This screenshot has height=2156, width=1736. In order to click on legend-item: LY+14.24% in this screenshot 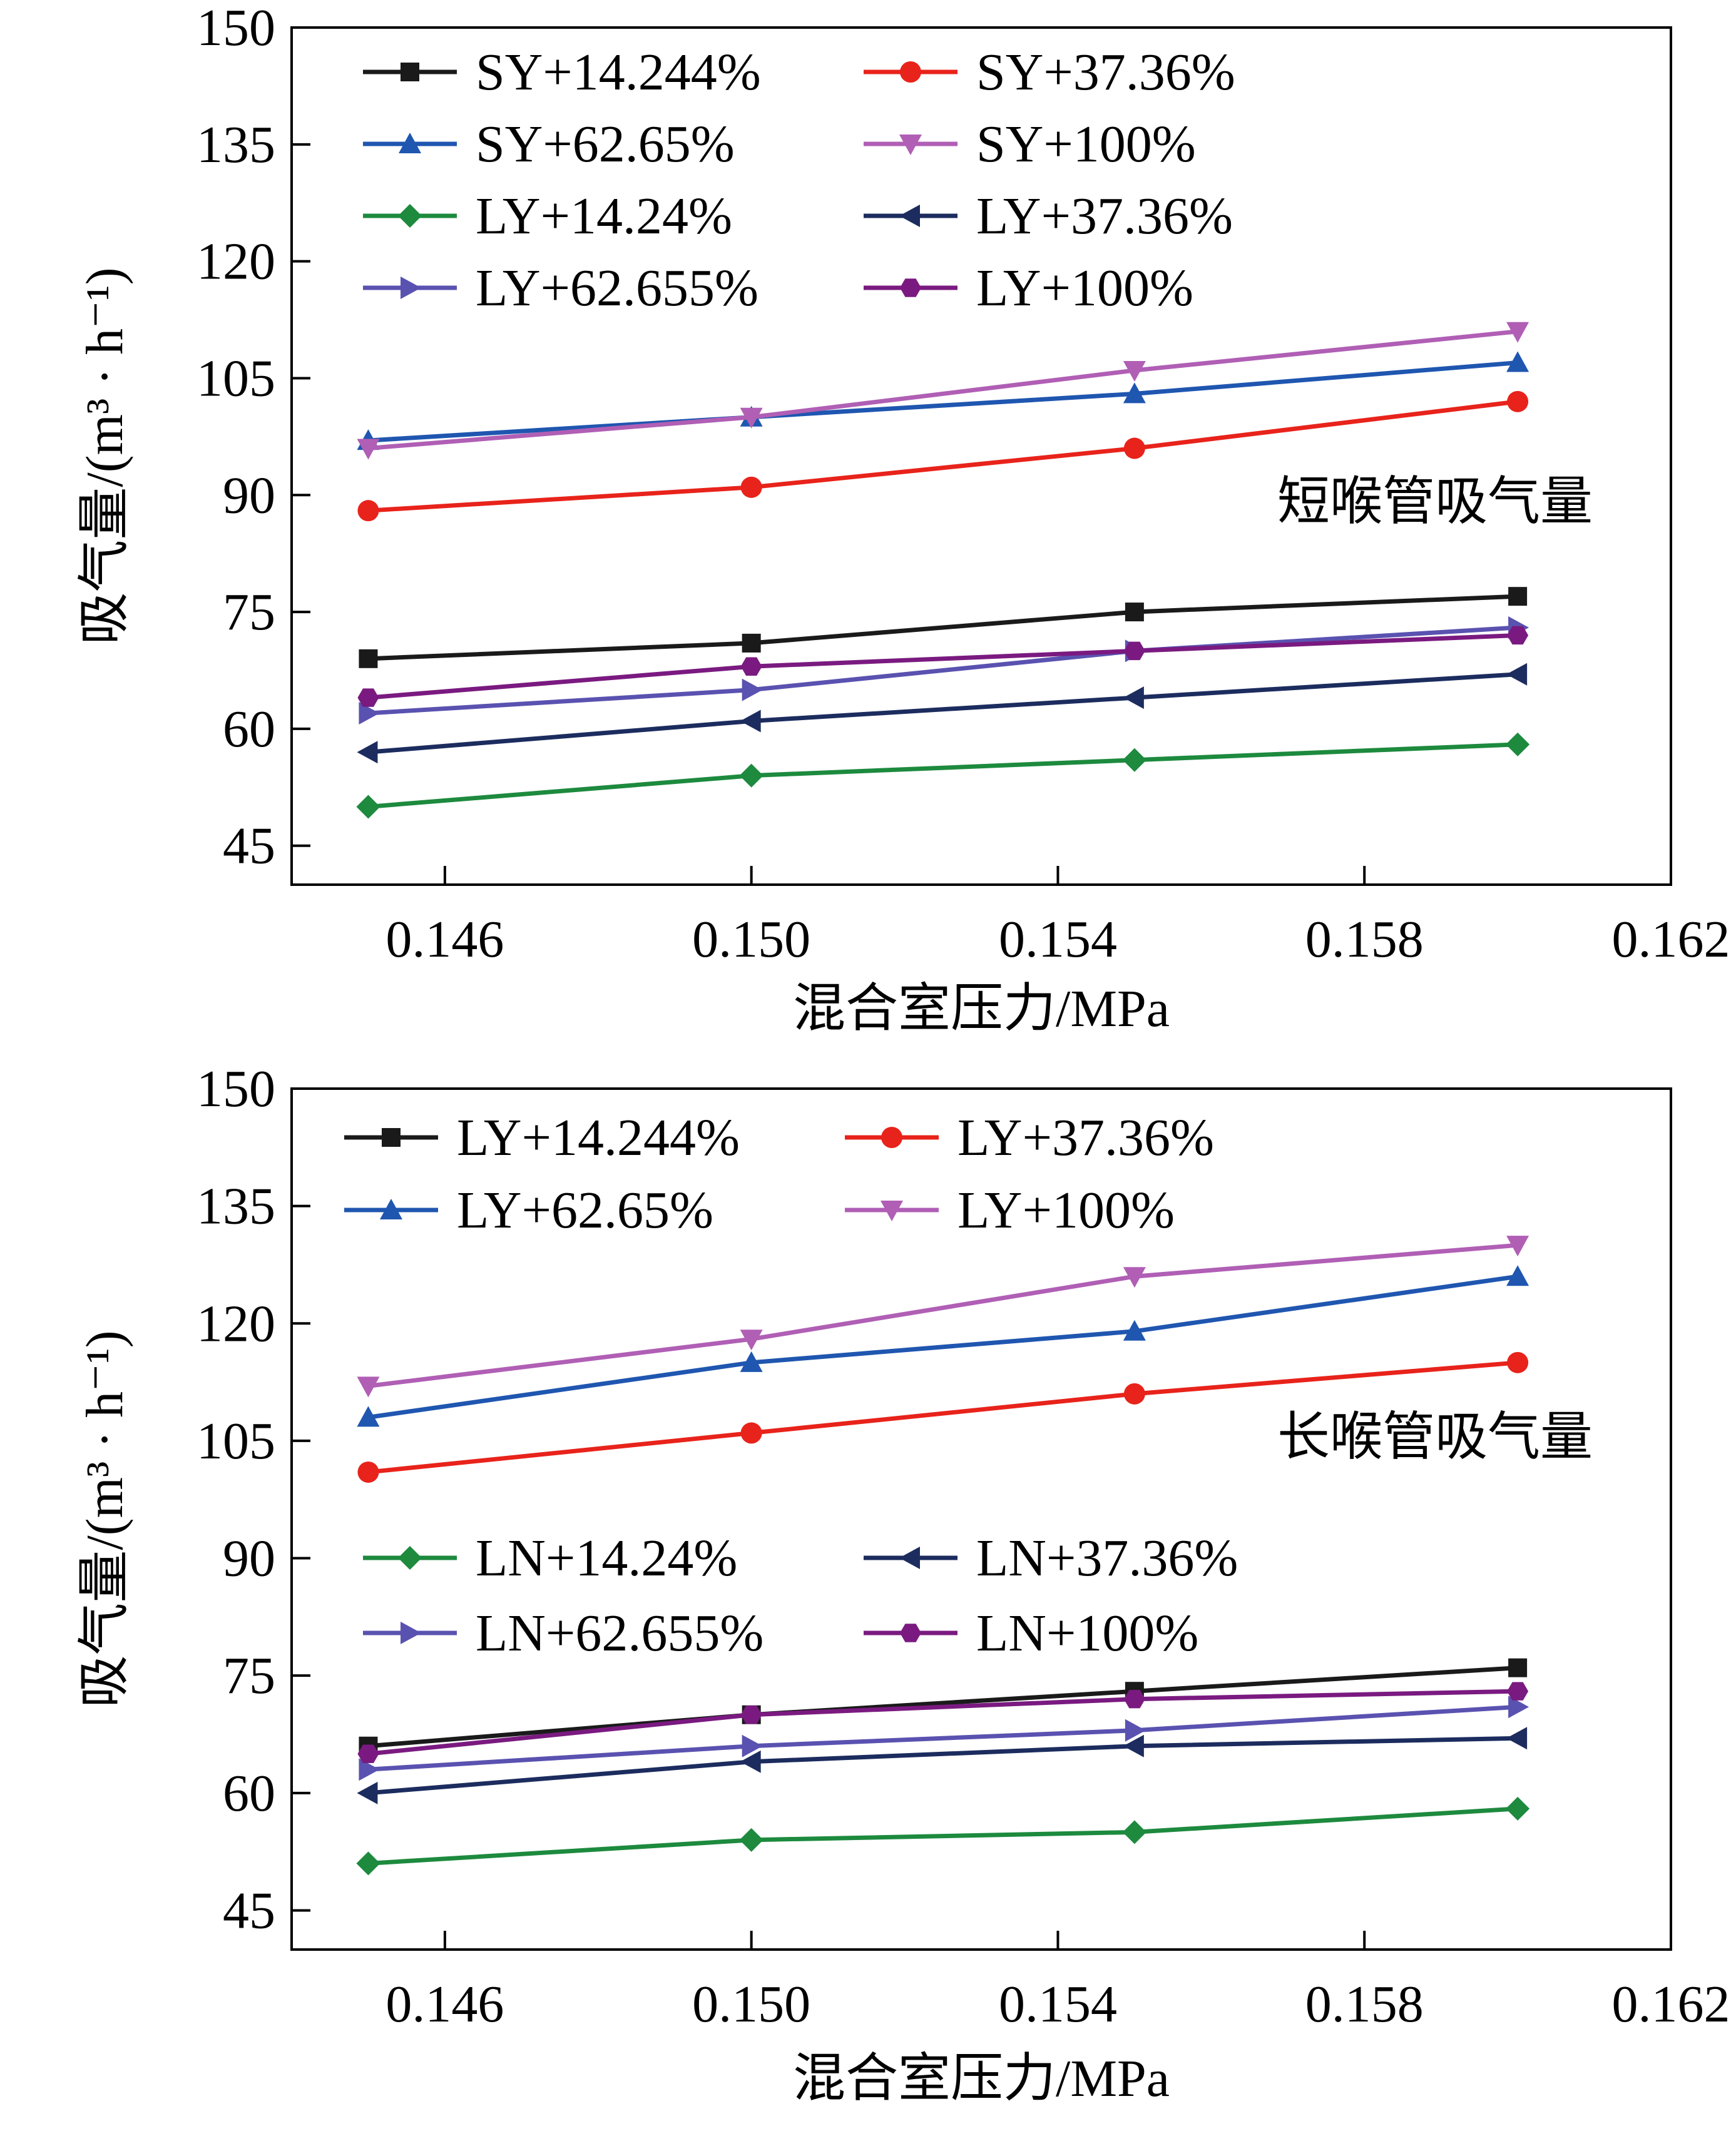, I will do `click(547, 216)`.